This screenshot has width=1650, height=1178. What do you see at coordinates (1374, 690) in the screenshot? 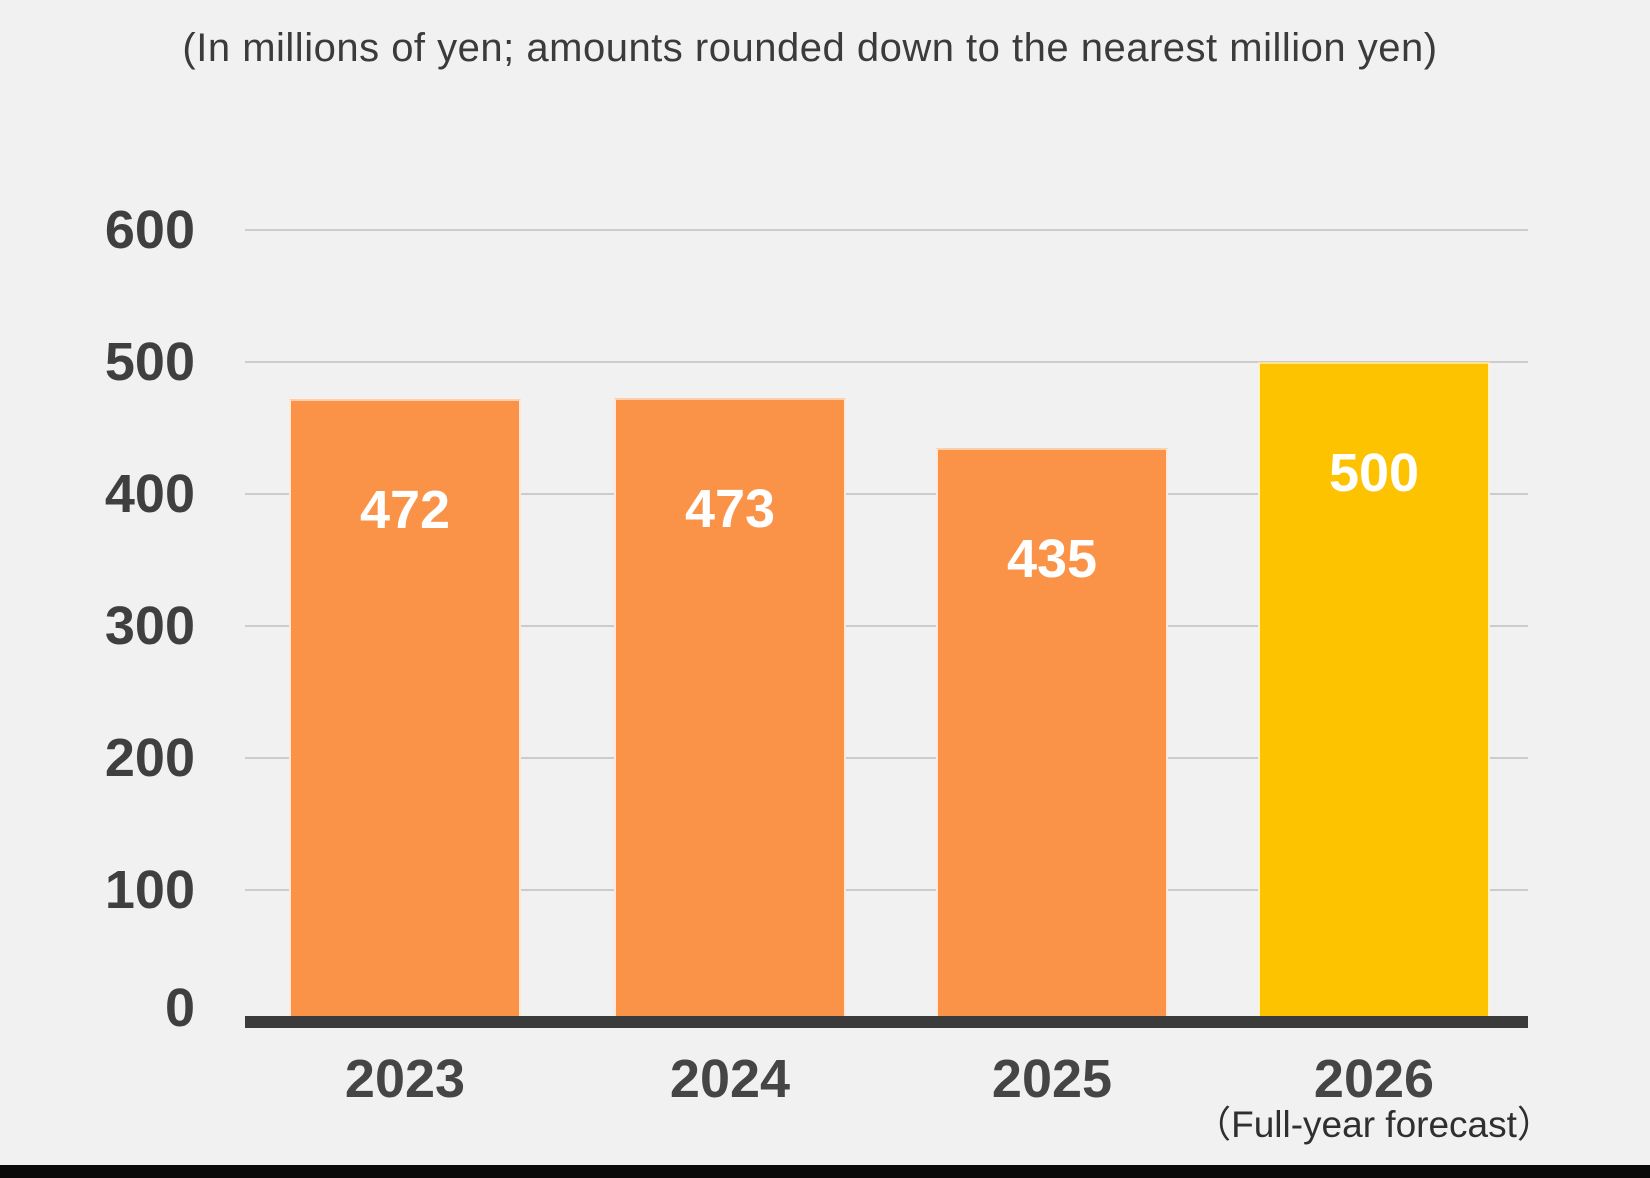
I see `bar-2026` at bounding box center [1374, 690].